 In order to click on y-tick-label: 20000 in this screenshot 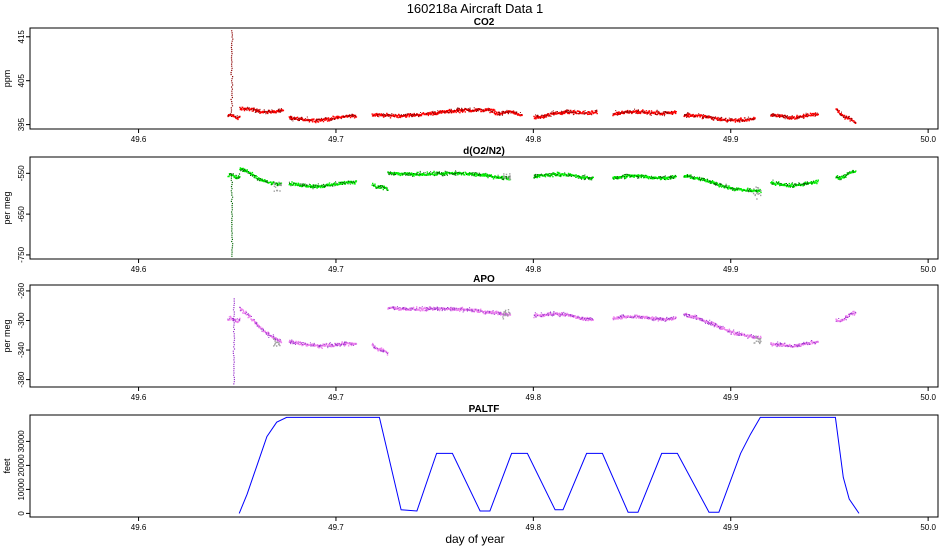, I will do `click(21, 465)`.